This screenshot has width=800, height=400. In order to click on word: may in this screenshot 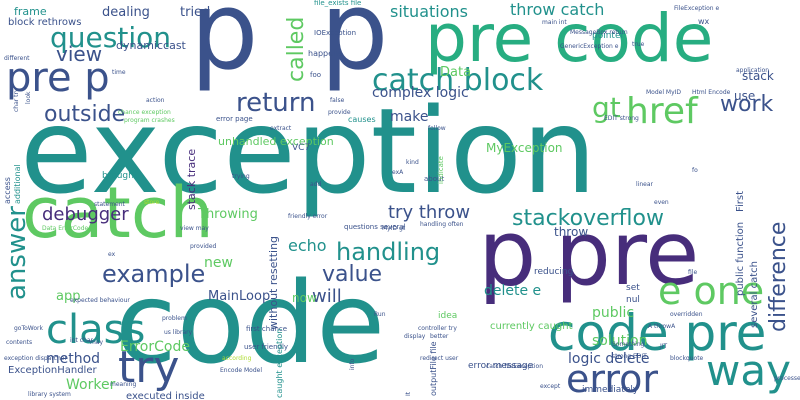, I will do `click(97, 342)`.